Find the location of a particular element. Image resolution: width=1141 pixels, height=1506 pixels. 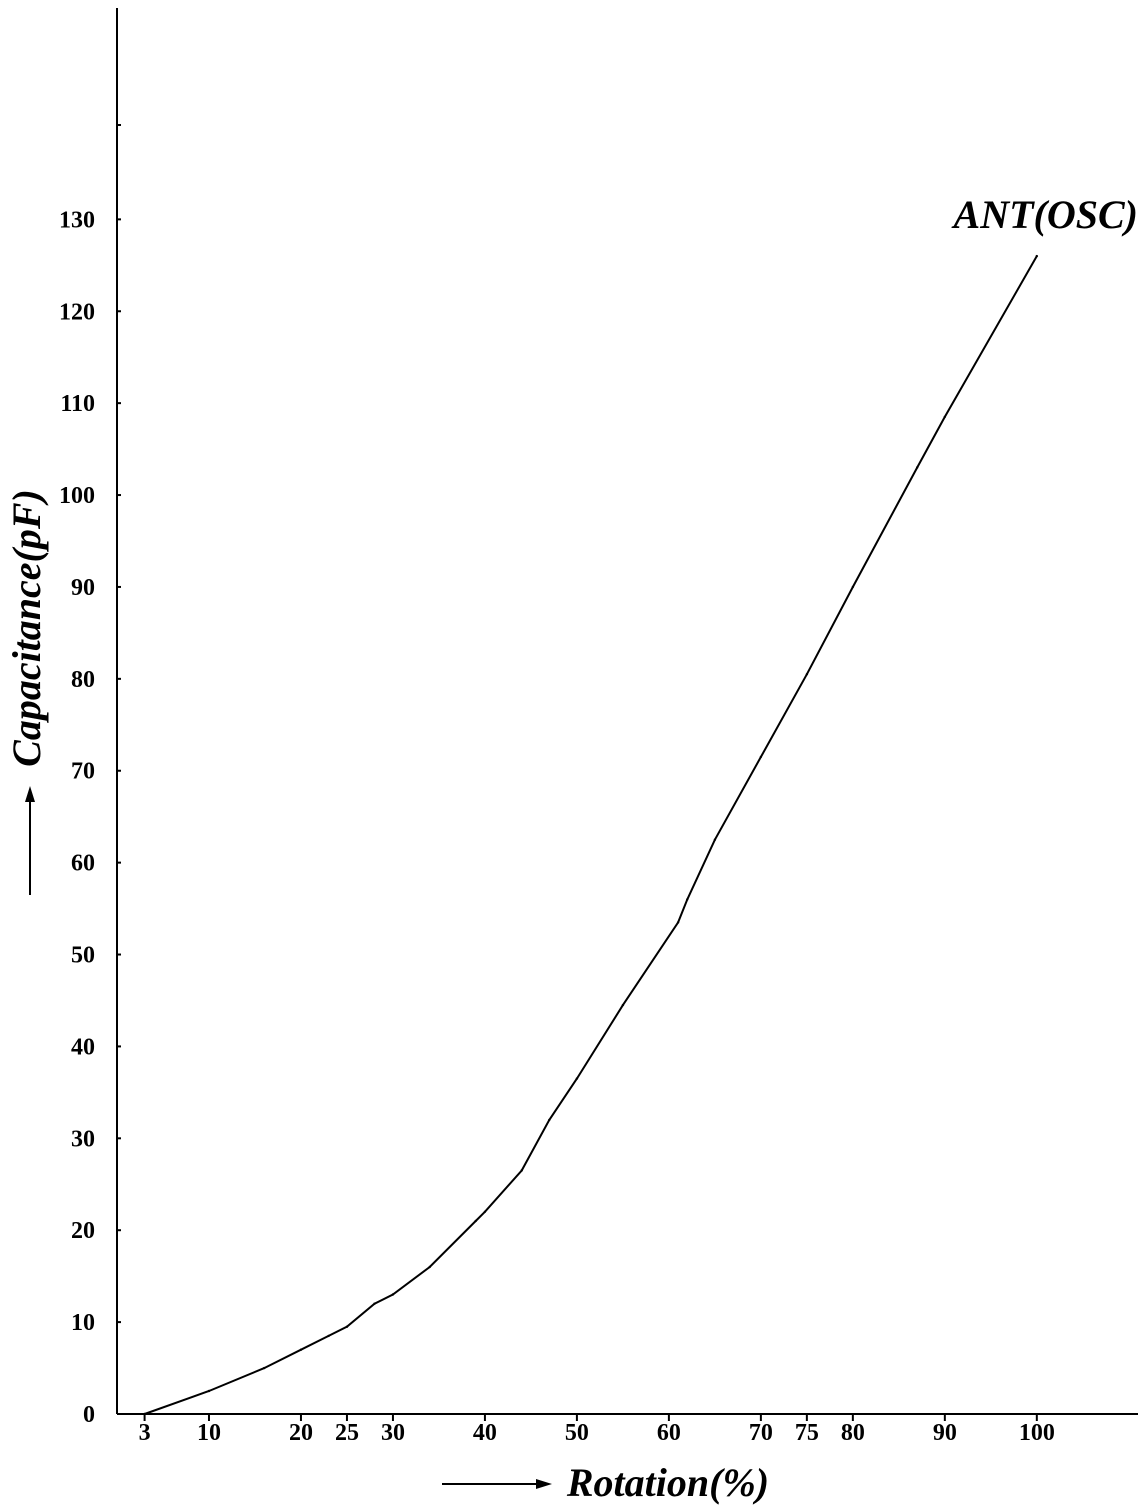

x-tick-label: 3 is located at coordinates (145, 1433).